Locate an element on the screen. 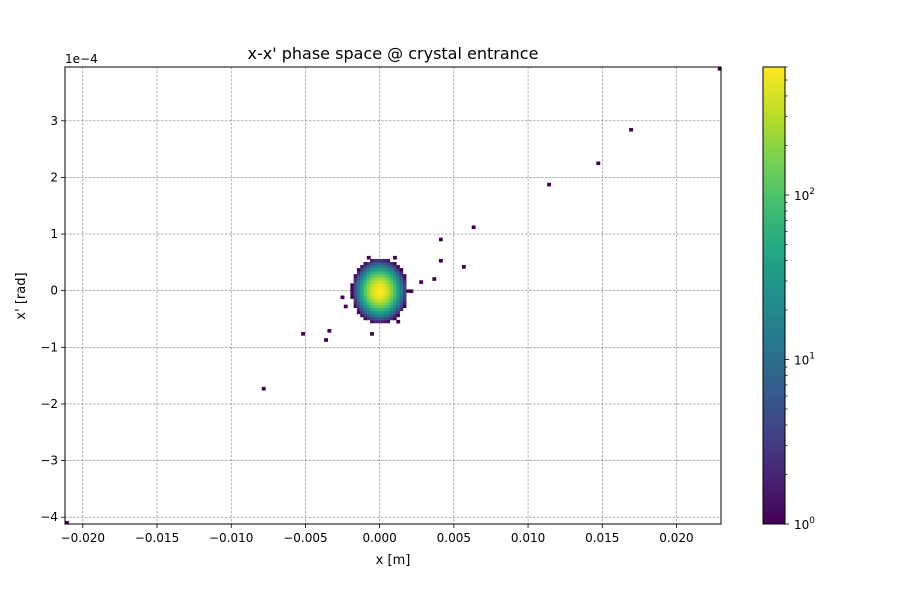 This screenshot has width=900, height=600. x-tick-label: 0.010 is located at coordinates (528, 538).